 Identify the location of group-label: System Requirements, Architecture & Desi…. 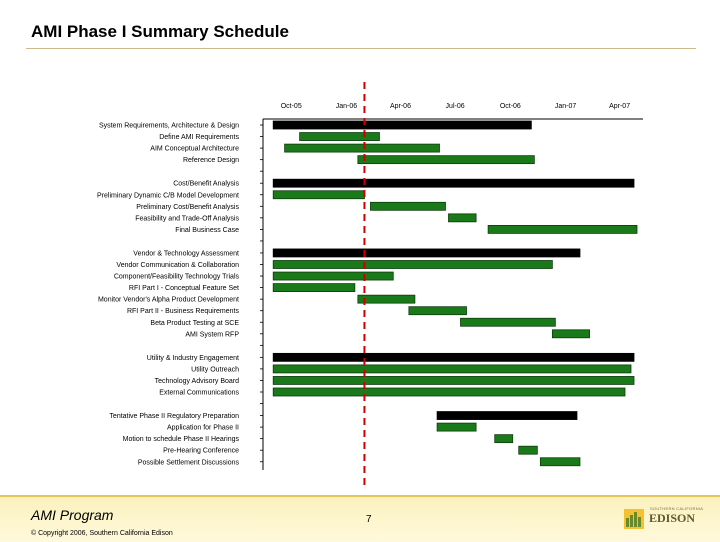
(169, 126).